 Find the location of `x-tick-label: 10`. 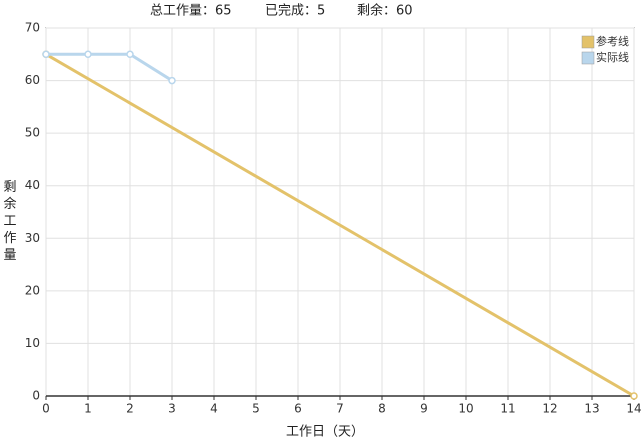

x-tick-label: 10 is located at coordinates (465, 409).